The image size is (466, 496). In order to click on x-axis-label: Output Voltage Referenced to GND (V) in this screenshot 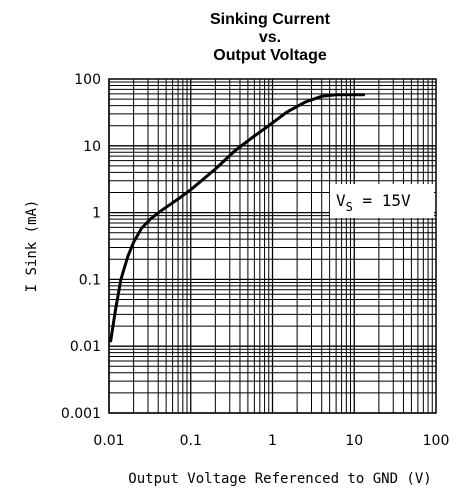, I will do `click(279, 479)`.